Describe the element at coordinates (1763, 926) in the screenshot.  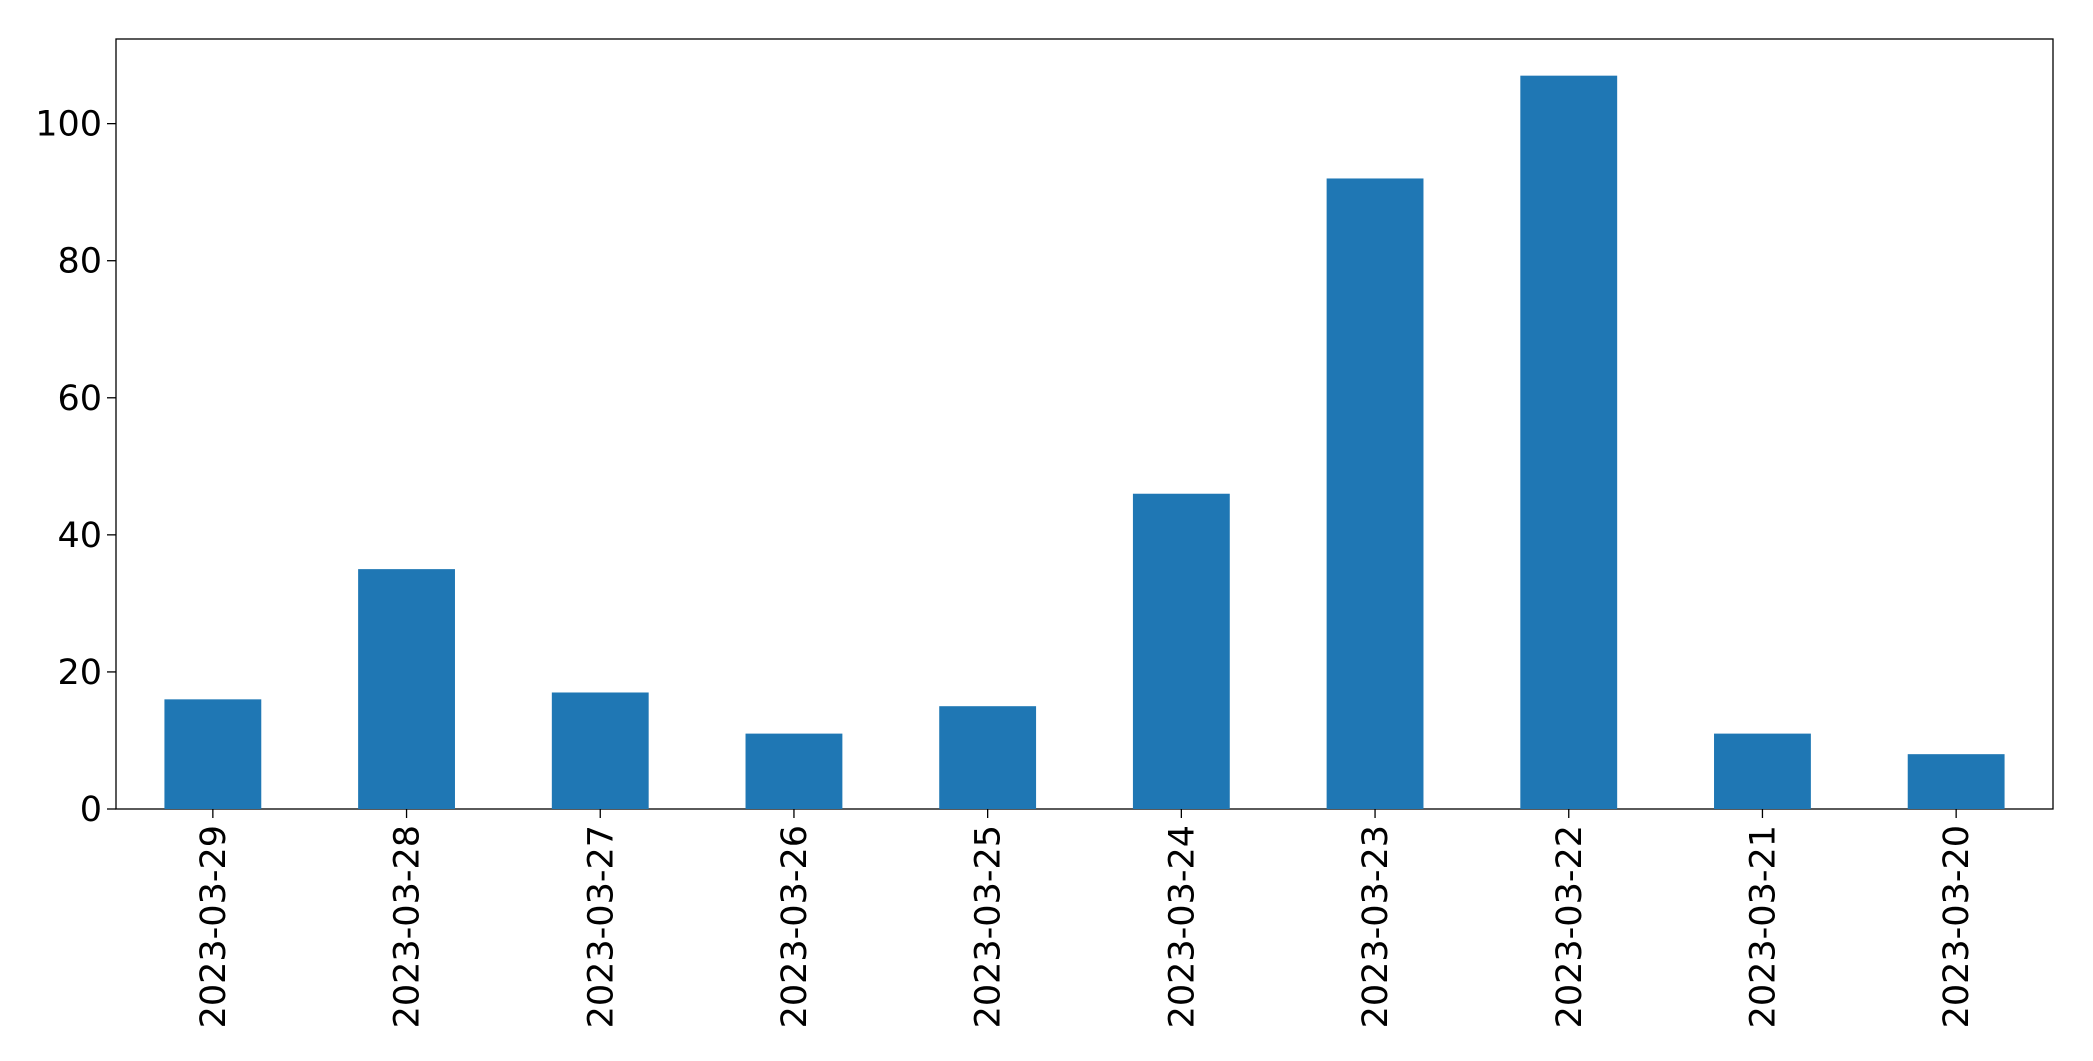
I see `x-tick-label: 2023-03-21` at that location.